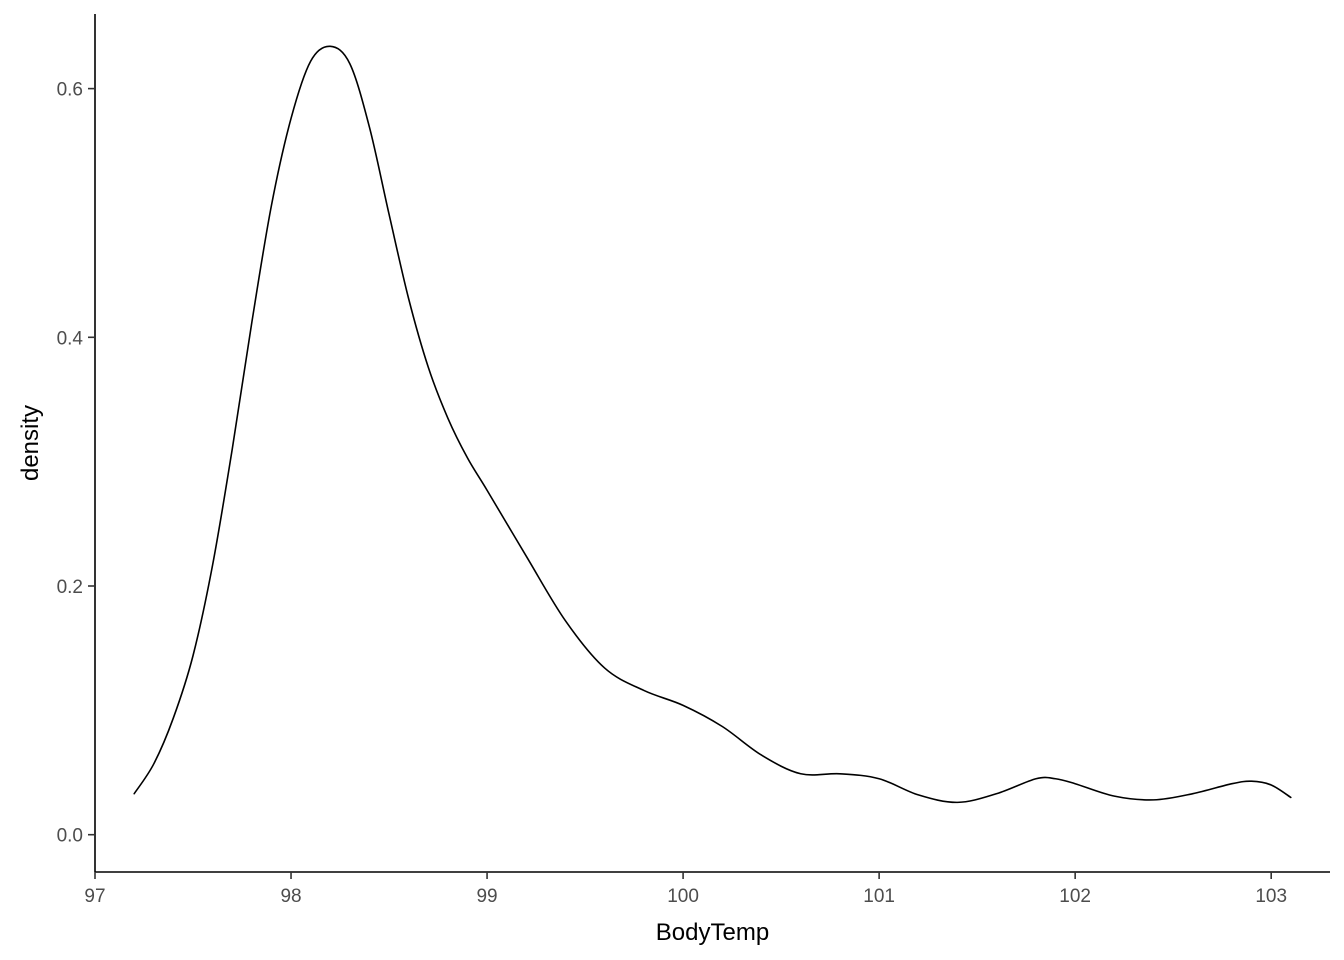 This screenshot has width=1344, height=960. What do you see at coordinates (1075, 896) in the screenshot?
I see `x-tick-label: 102` at bounding box center [1075, 896].